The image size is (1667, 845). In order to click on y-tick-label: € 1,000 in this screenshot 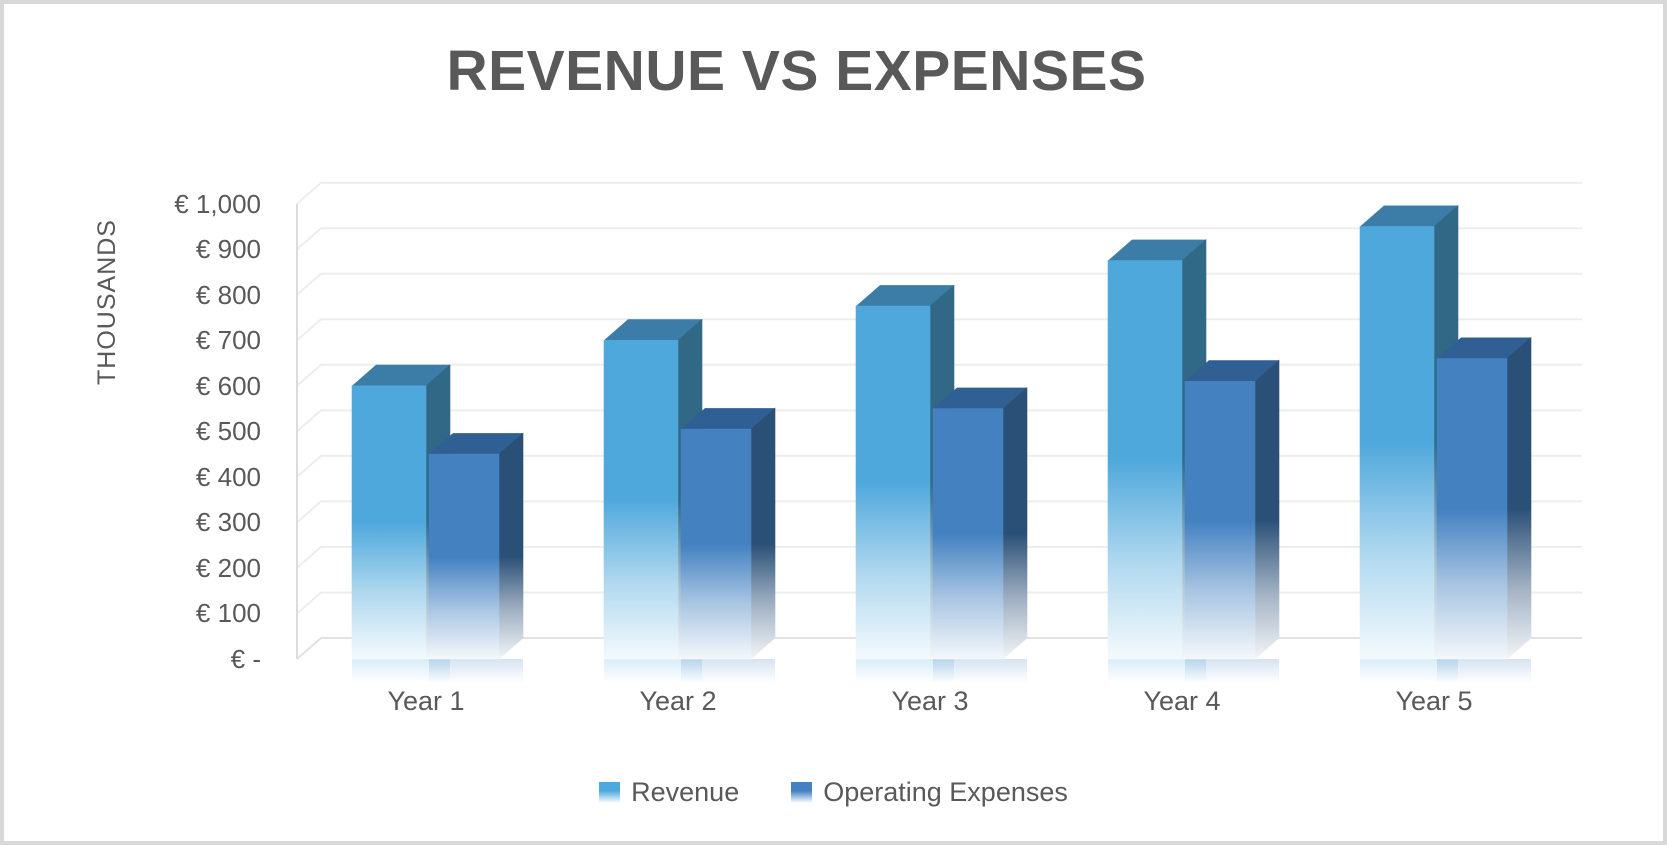, I will do `click(217, 204)`.